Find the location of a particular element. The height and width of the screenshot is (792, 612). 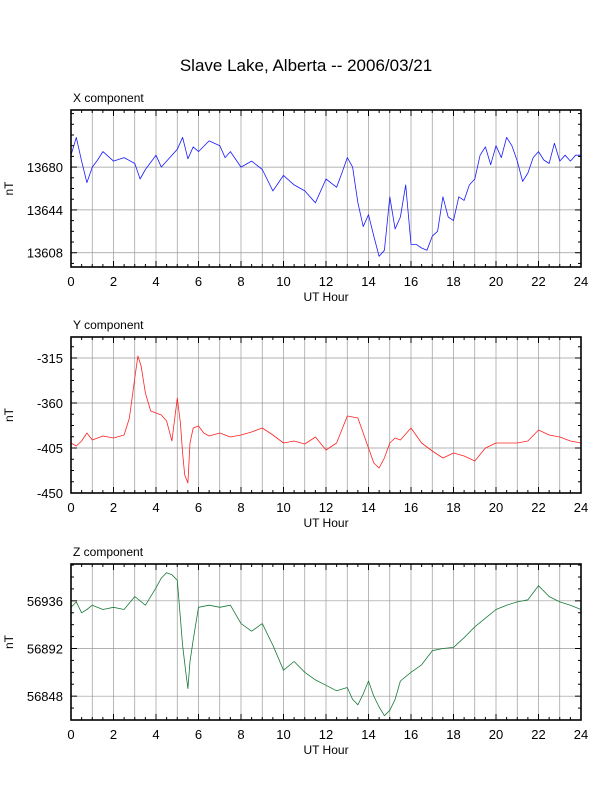

y-x-tick-label: 0 is located at coordinates (70, 507).